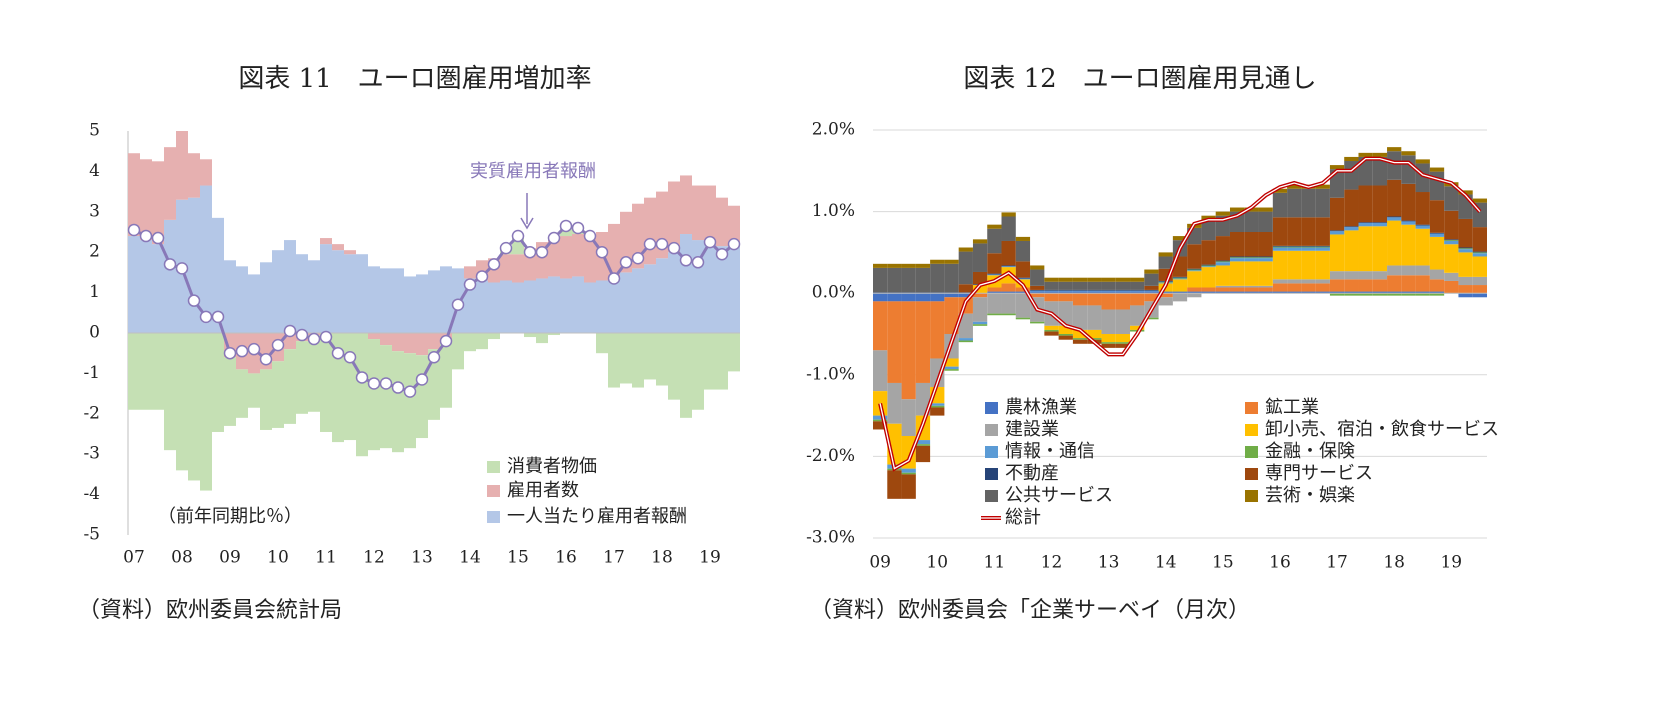 The image size is (1673, 711). What do you see at coordinates (91, 454) in the screenshot?
I see `y-tick-label: -3` at bounding box center [91, 454].